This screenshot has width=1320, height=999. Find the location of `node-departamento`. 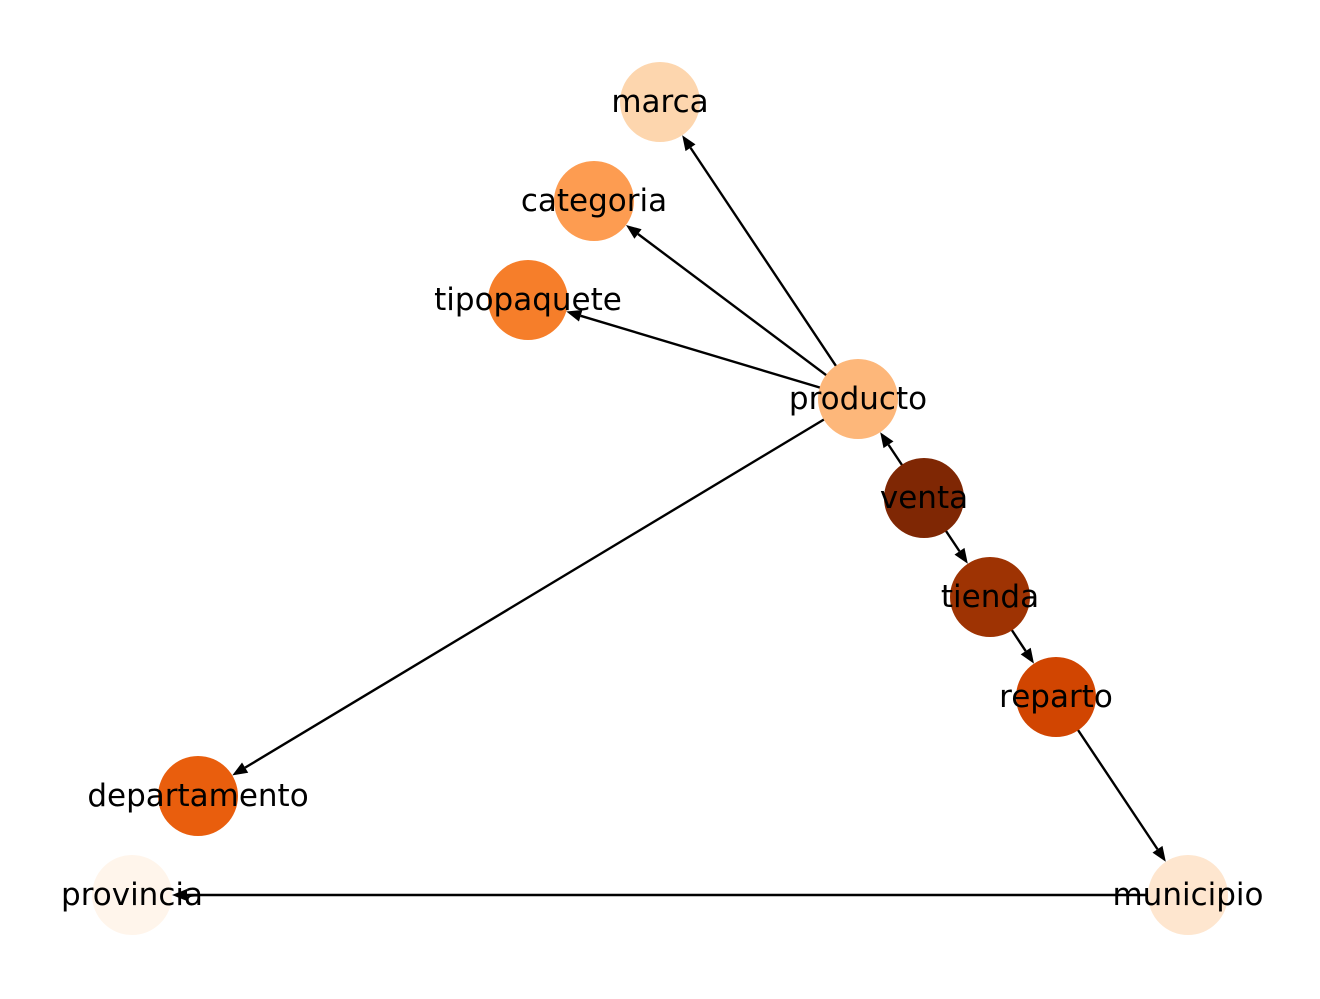

node-departamento is located at coordinates (198, 796).